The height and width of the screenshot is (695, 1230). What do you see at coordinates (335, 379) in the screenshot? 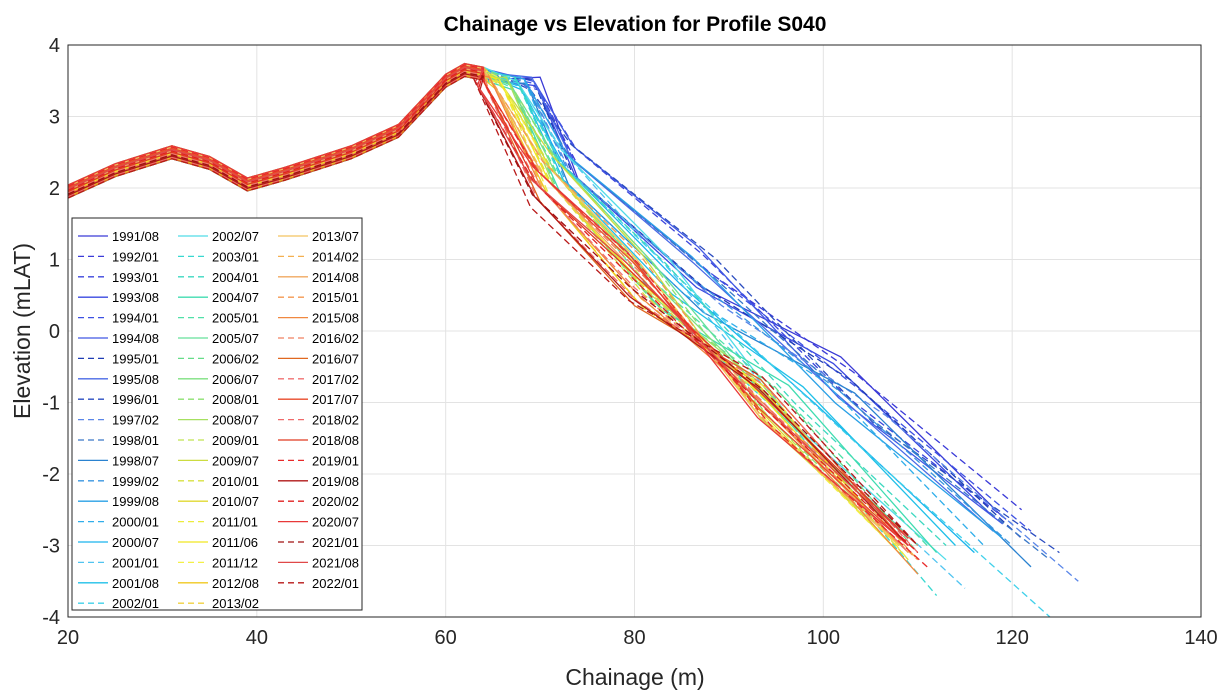
I see `legend-label: 2017/02` at bounding box center [335, 379].